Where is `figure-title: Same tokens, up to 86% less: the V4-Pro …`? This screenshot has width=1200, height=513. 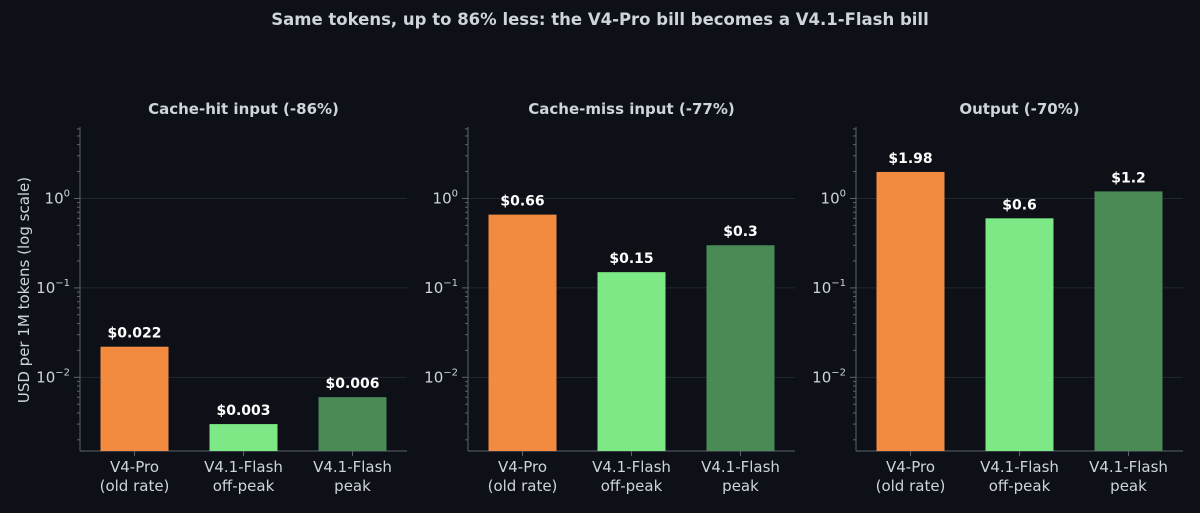 figure-title: Same tokens, up to 86% less: the V4-Pro … is located at coordinates (599, 19).